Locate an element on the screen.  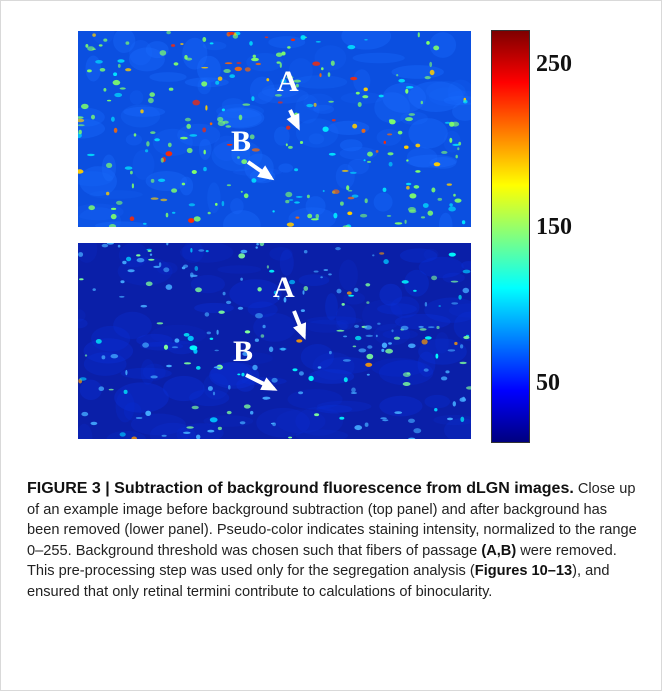
label-B-top: B is located at coordinates (241, 141).